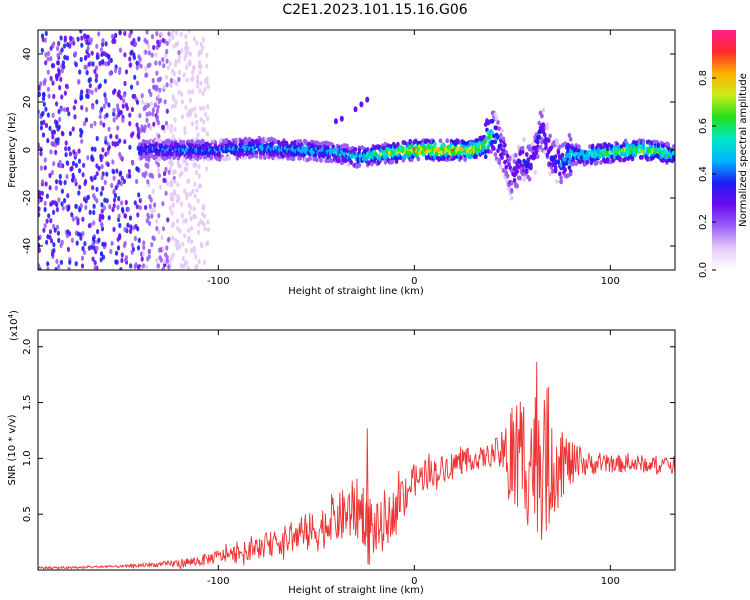 This screenshot has width=750, height=600. What do you see at coordinates (218, 581) in the screenshot?
I see `x-tick-label: -100` at bounding box center [218, 581].